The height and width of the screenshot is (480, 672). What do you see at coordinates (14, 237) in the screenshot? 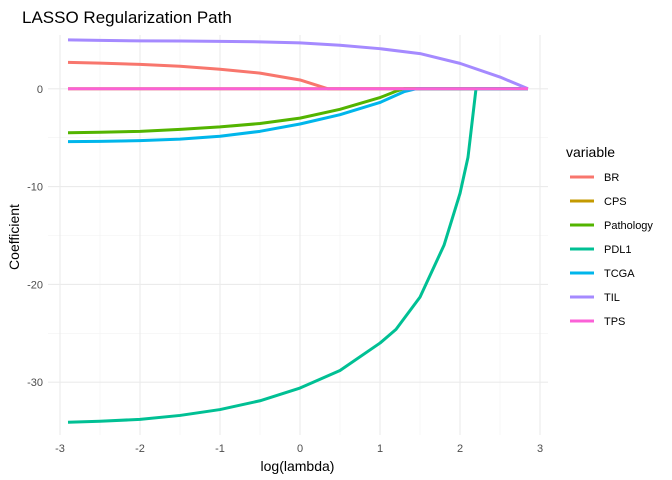
I see `y-axis-title: Coefficient` at bounding box center [14, 237].